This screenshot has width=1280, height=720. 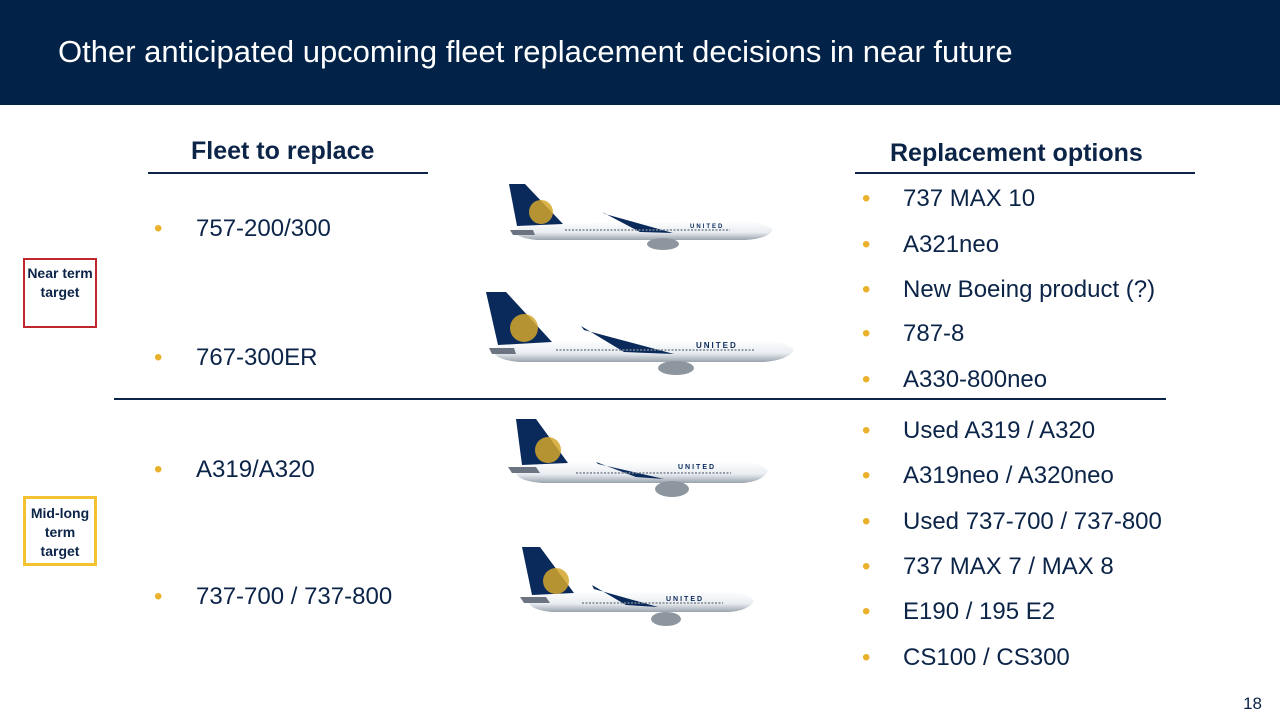 What do you see at coordinates (1009, 289) in the screenshot?
I see `option-item: • New Boeing product (?)` at bounding box center [1009, 289].